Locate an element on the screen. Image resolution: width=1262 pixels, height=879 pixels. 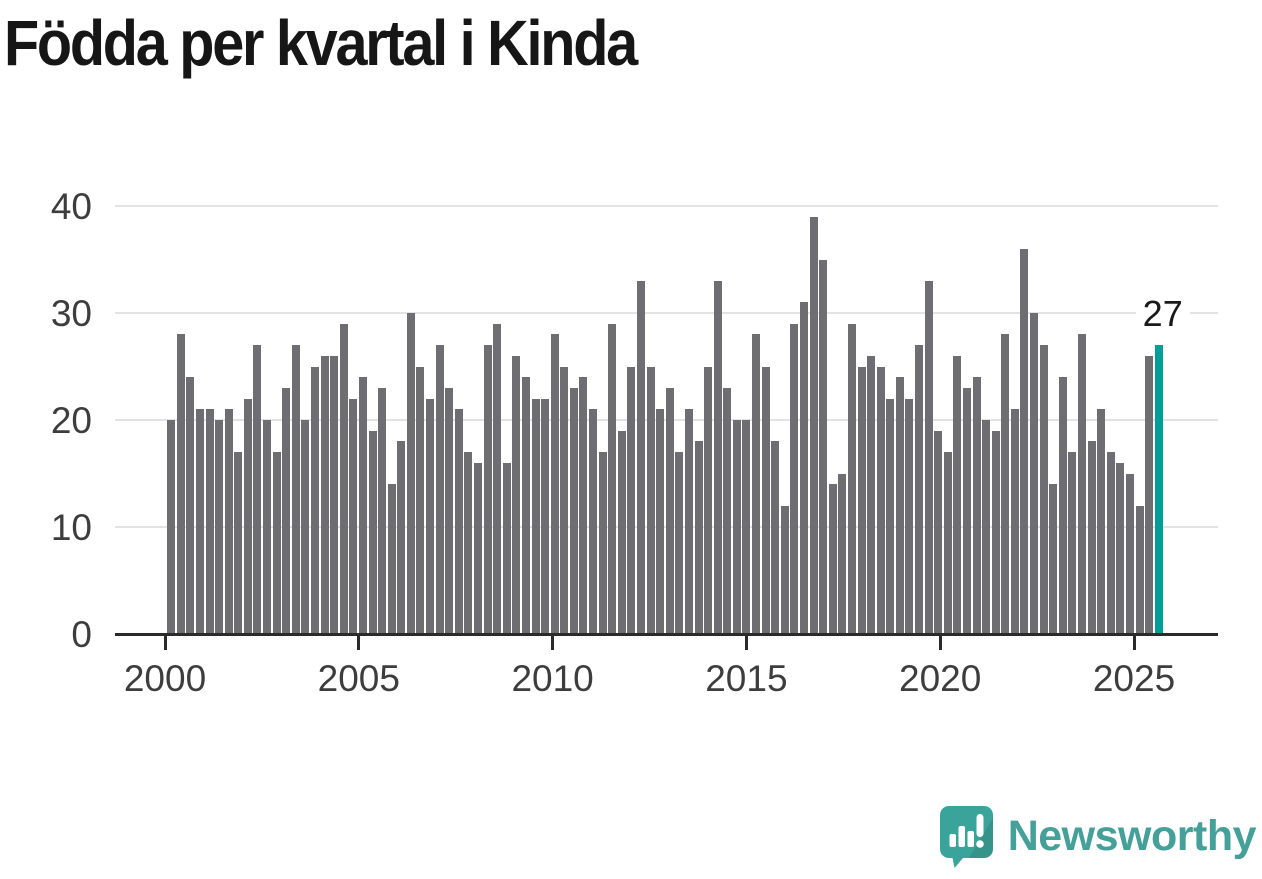
value-label: 27 is located at coordinates (1162, 314).